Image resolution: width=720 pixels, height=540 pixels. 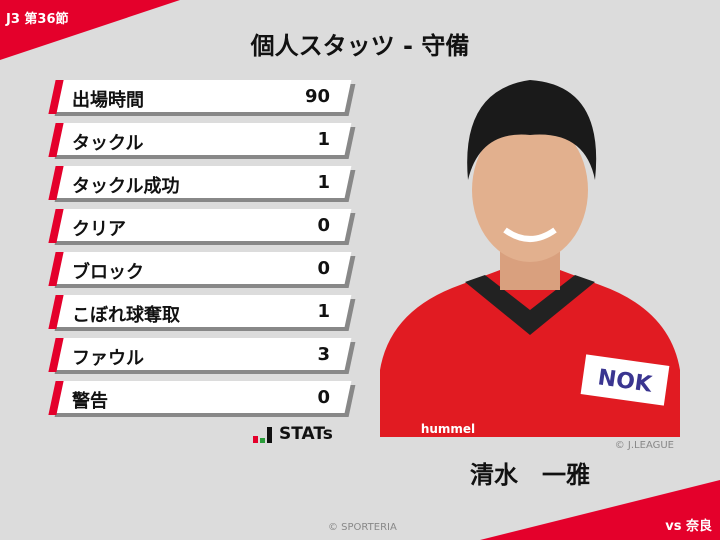 What do you see at coordinates (255, 439) in the screenshot?
I see `logo-bar-red` at bounding box center [255, 439].